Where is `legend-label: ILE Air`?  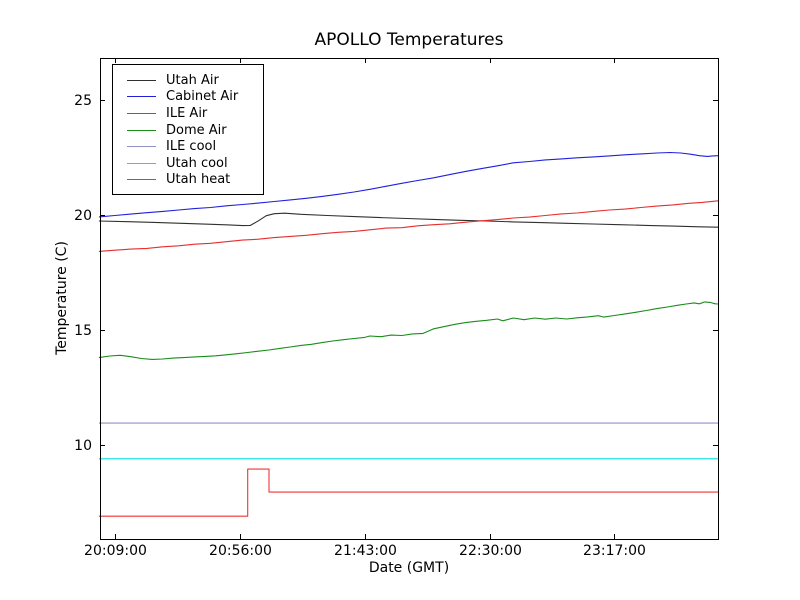 legend-label: ILE Air is located at coordinates (187, 113).